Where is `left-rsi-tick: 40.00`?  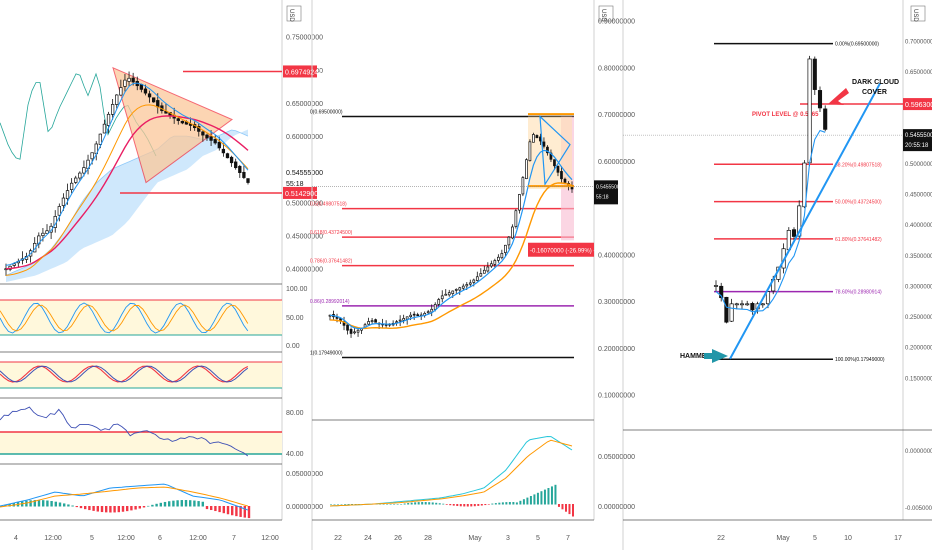
left-rsi-tick: 40.00 is located at coordinates (295, 454).